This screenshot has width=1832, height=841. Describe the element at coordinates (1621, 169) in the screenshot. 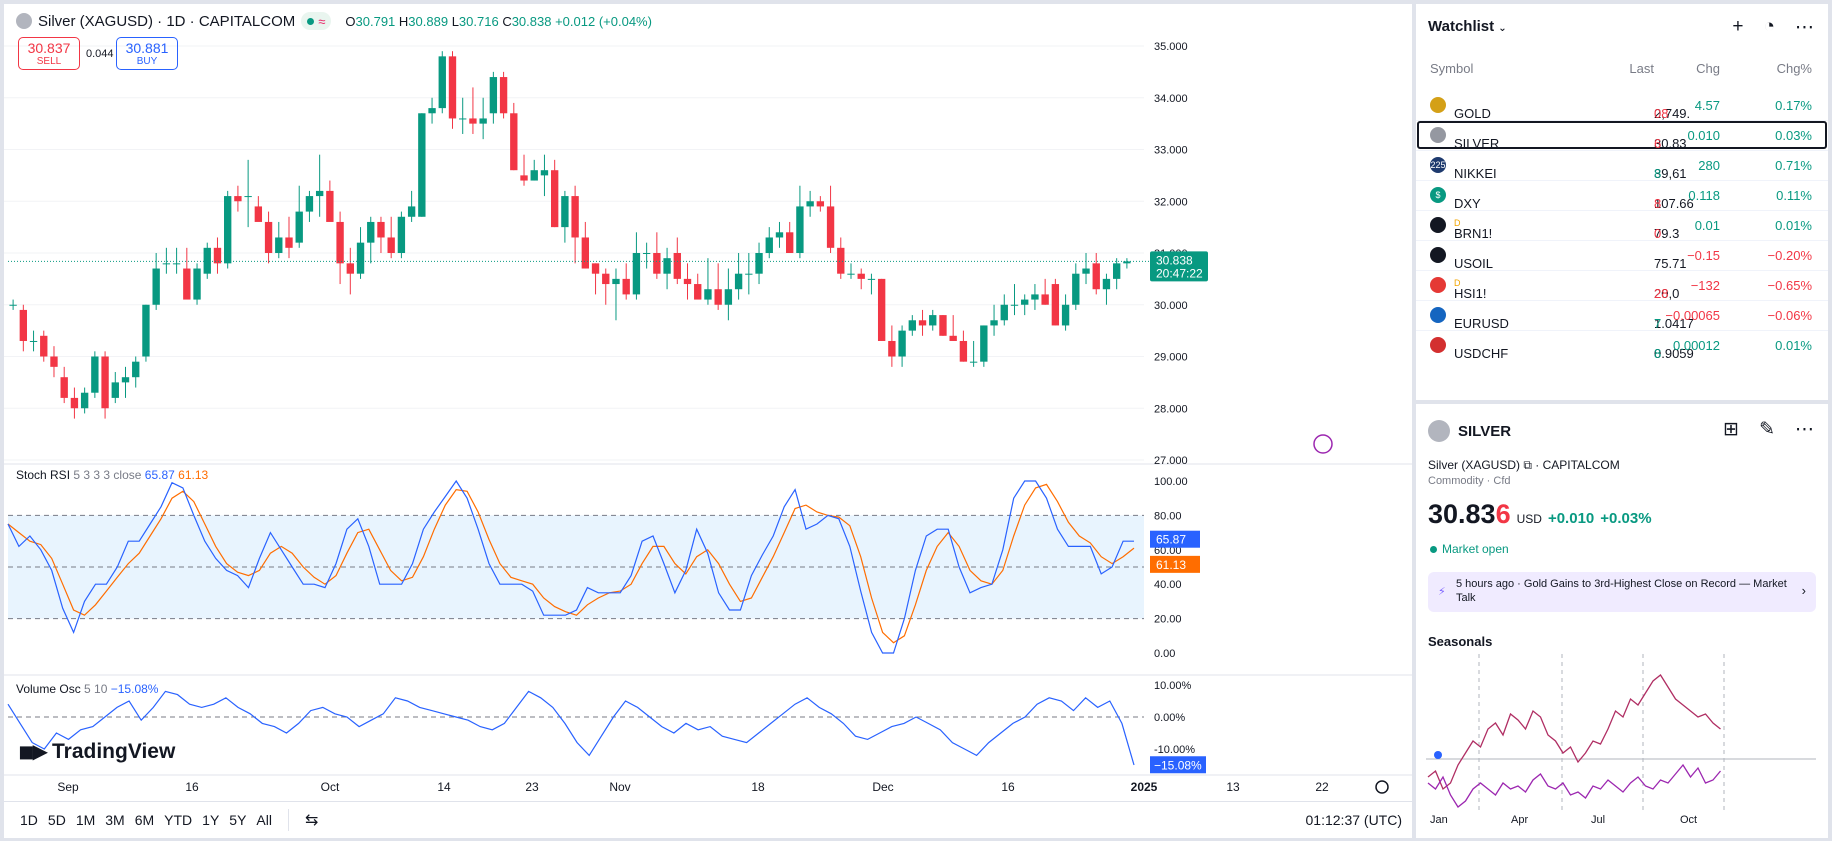

I see `watchlist-row-nikkei: 225 NIKKEI 39,61 8 280 0.71%` at that location.